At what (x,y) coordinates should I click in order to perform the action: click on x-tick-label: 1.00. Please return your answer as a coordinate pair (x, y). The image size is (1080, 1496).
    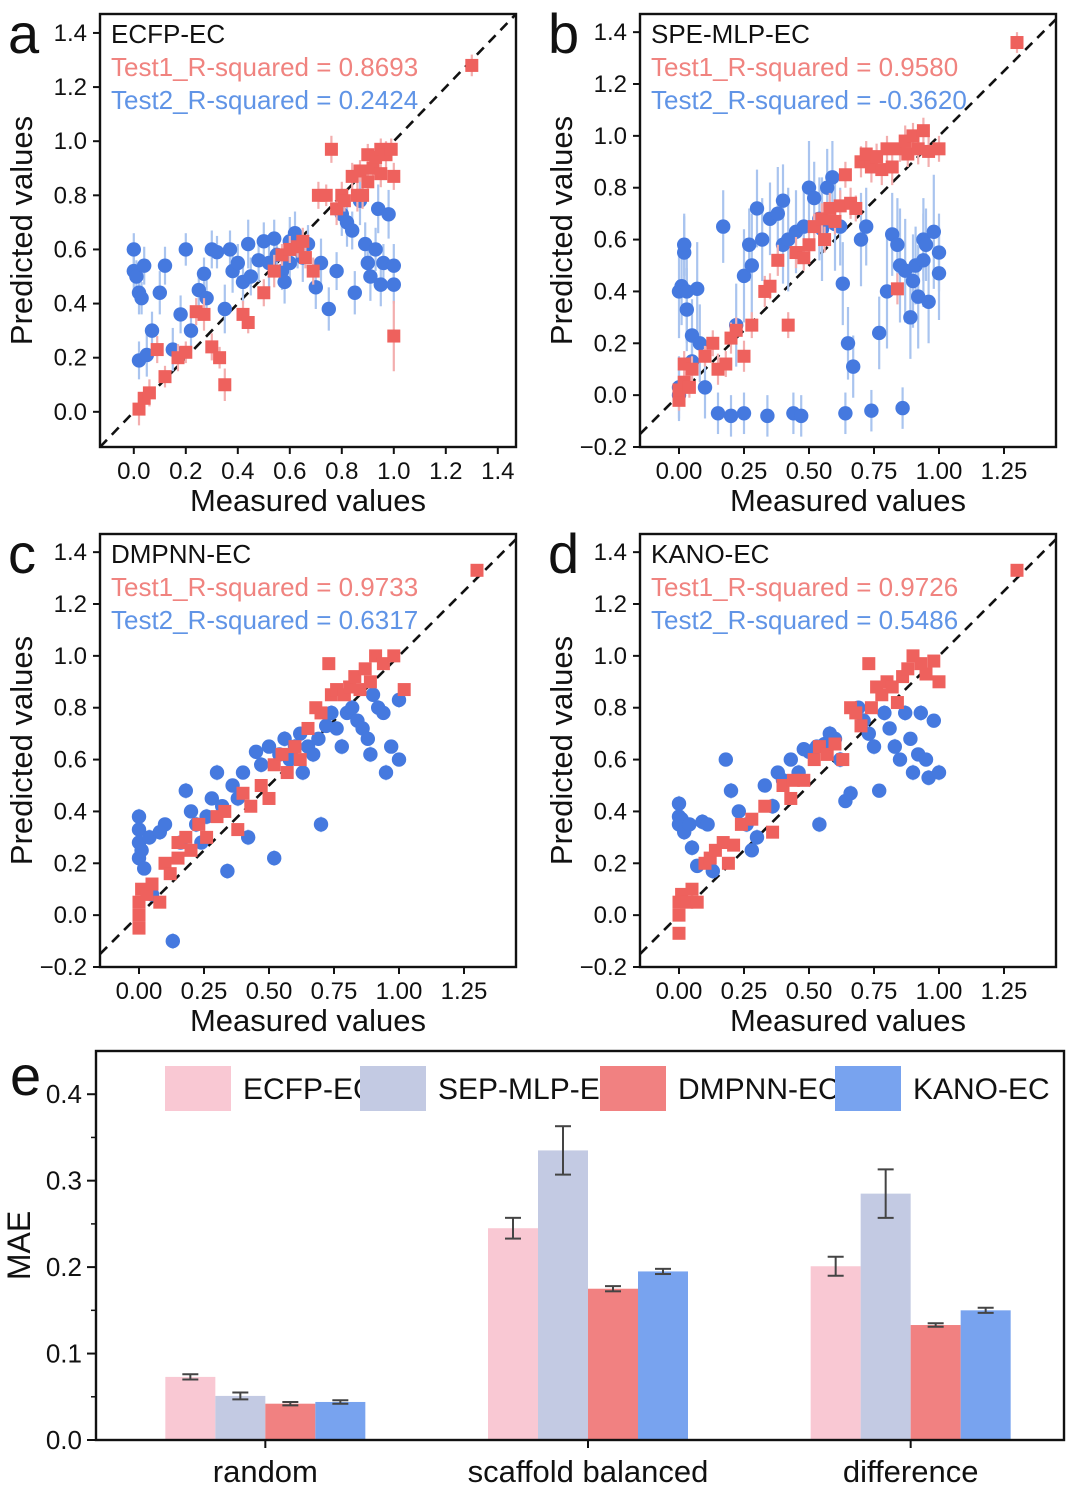
    Looking at the image, I should click on (939, 991).